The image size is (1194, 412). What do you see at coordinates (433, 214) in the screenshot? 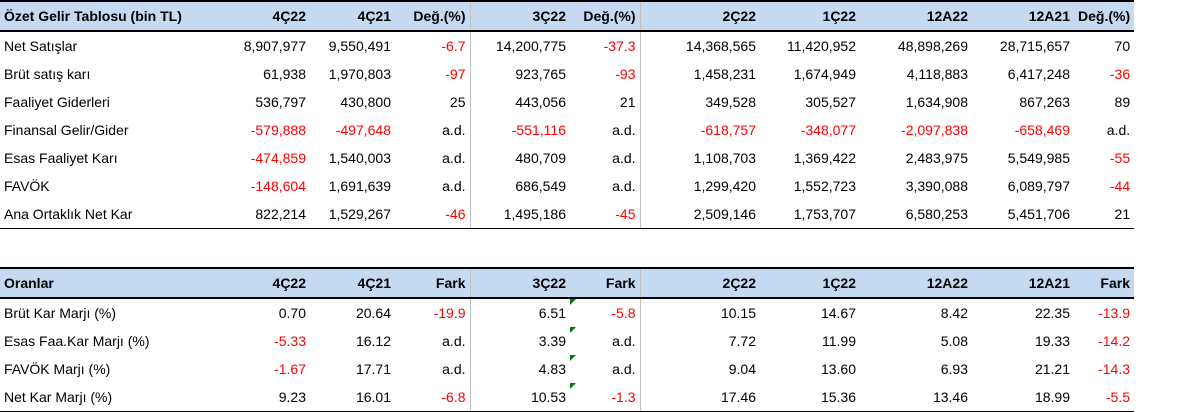
I see `cell-value: -46` at bounding box center [433, 214].